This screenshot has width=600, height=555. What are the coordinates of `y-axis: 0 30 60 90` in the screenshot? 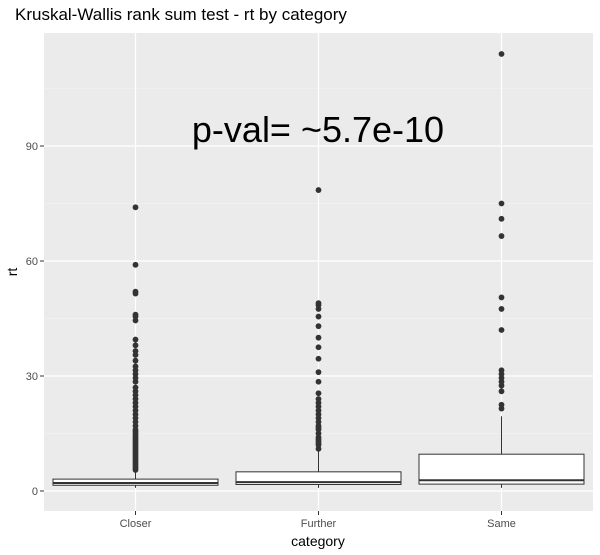 It's located at (35, 319).